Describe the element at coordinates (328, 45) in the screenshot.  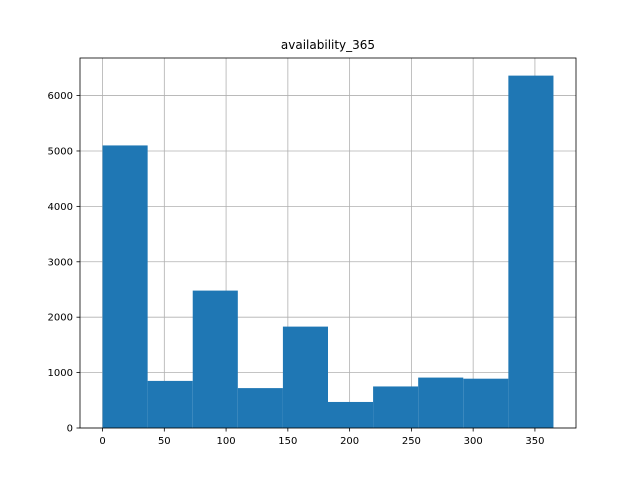
I see `chart-title: availability_365` at that location.